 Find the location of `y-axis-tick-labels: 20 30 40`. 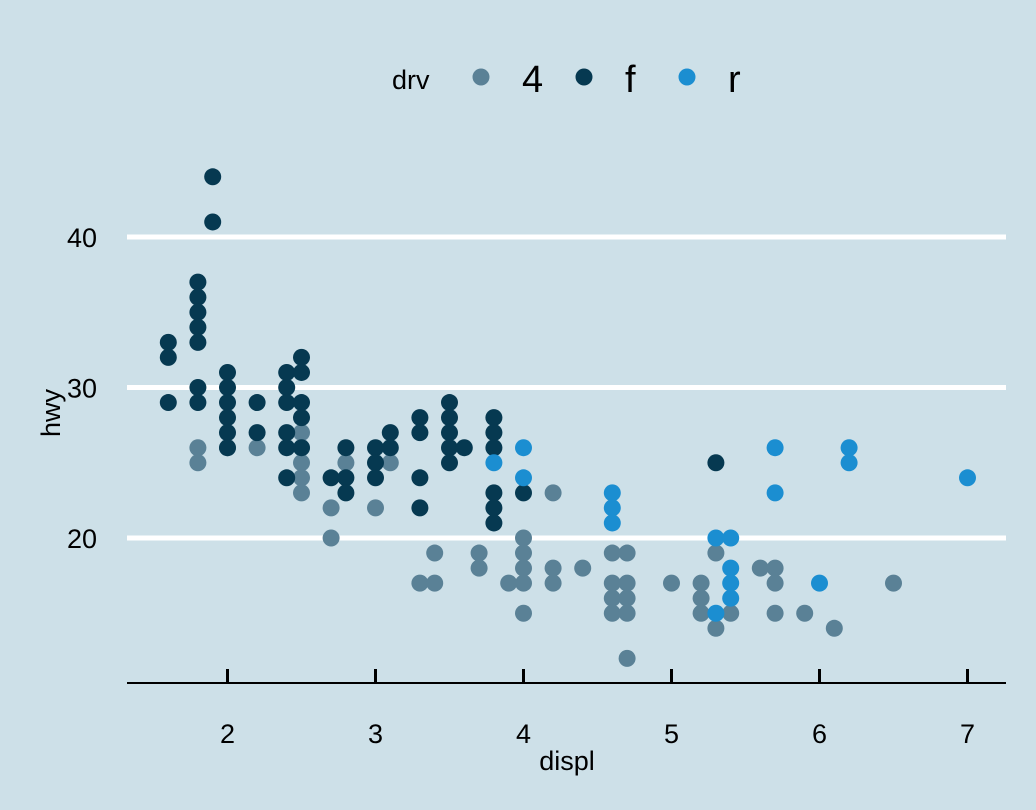

y-axis-tick-labels: 20 30 40 is located at coordinates (82, 388).